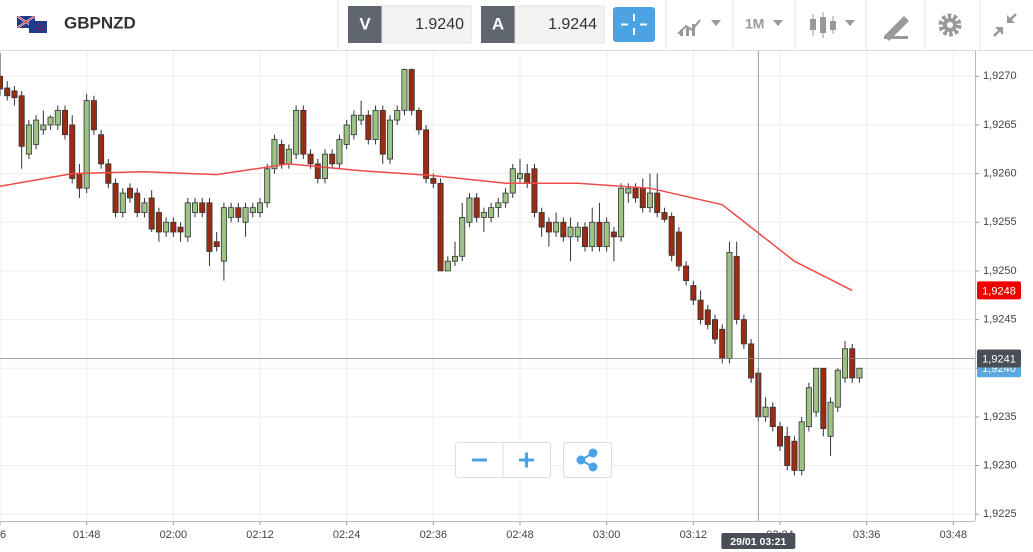 The width and height of the screenshot is (1033, 552). What do you see at coordinates (832, 25) in the screenshot?
I see `candle-style-button` at bounding box center [832, 25].